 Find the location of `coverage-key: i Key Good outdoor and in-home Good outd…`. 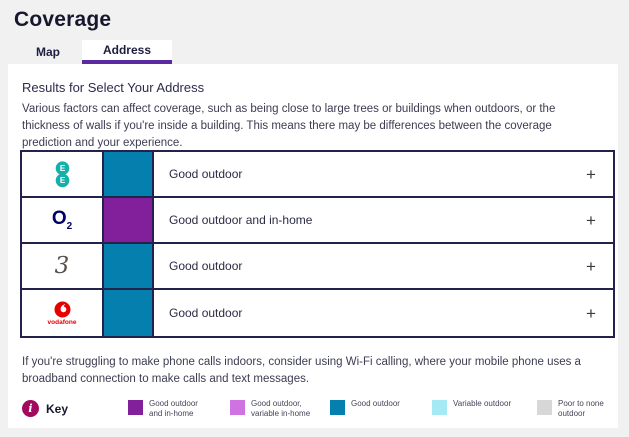

coverage-key: i Key Good outdoor and in-home Good outd… is located at coordinates (313, 412).